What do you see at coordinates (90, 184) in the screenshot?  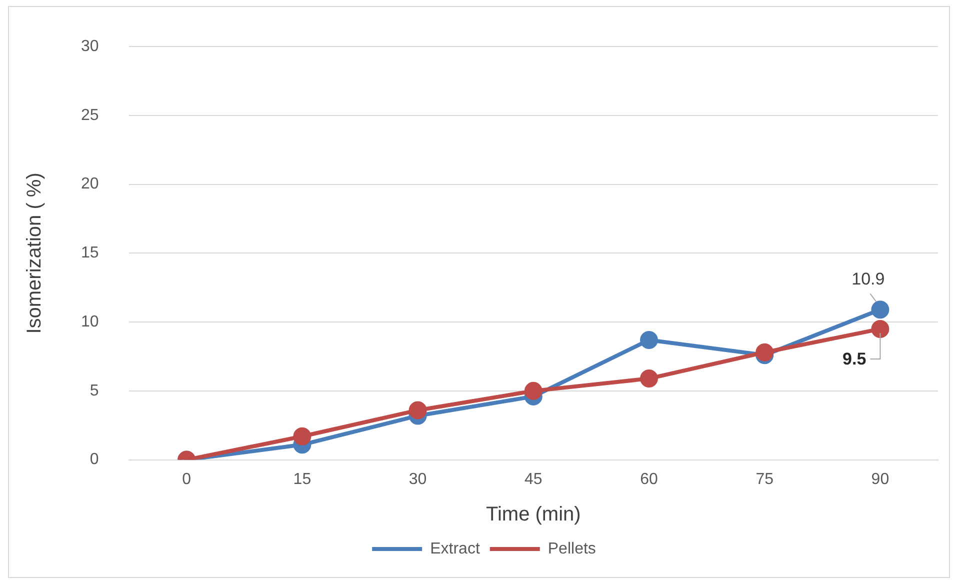 I see `y-tick-label: 20` at bounding box center [90, 184].